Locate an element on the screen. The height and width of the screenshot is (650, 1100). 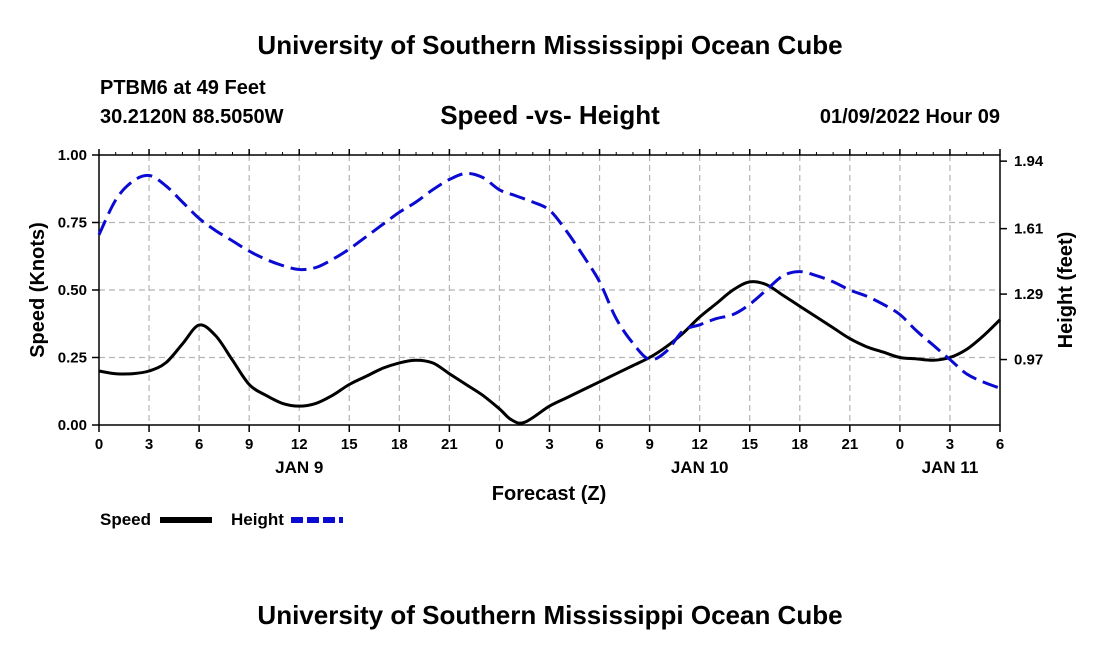
y-left-tick-label: 1.00 is located at coordinates (72, 155).